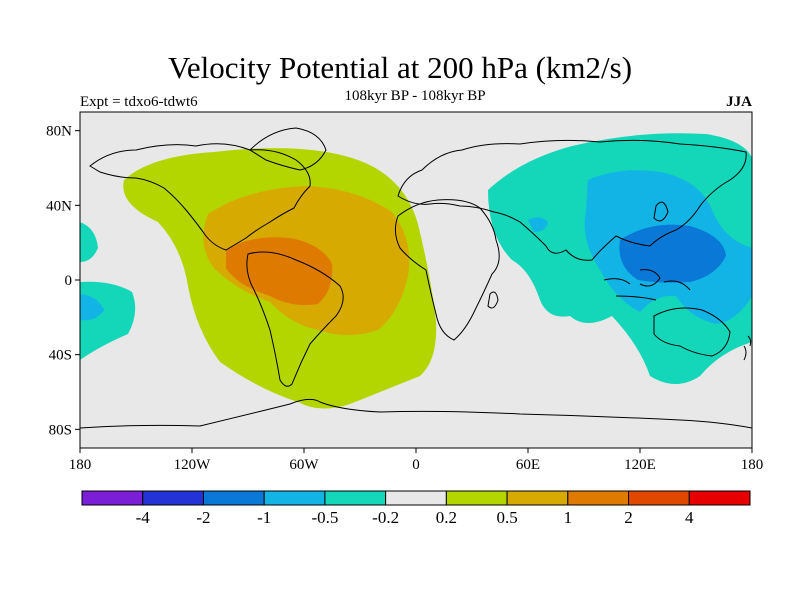 Image resolution: width=800 pixels, height=600 pixels. Describe the element at coordinates (572, 200) in the screenshot. I see `eurasia-coast` at that location.